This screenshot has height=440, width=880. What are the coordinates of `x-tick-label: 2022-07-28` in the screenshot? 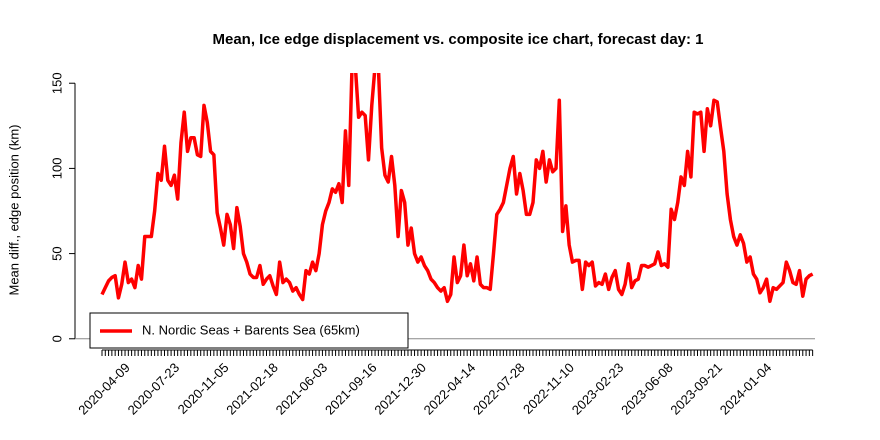 It's located at (499, 389).